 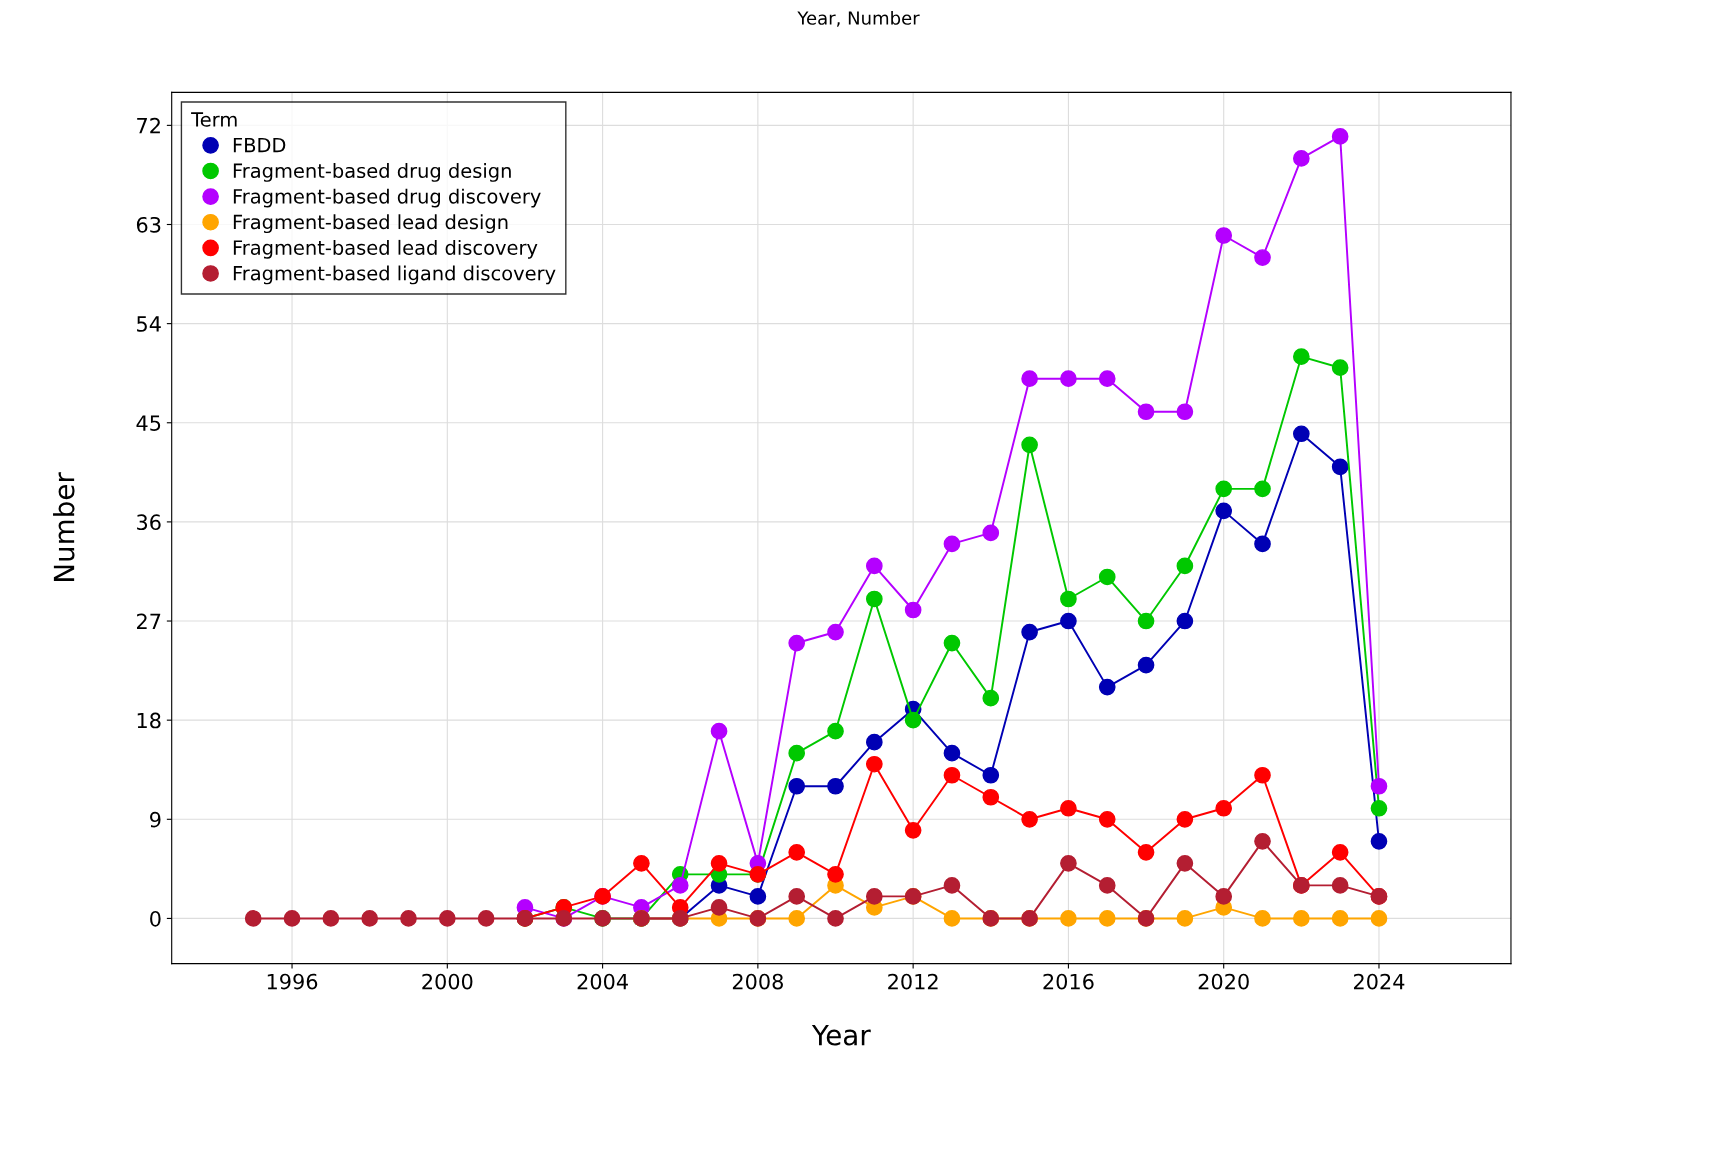 I want to click on y-axis-title: Number, so click(x=64, y=527).